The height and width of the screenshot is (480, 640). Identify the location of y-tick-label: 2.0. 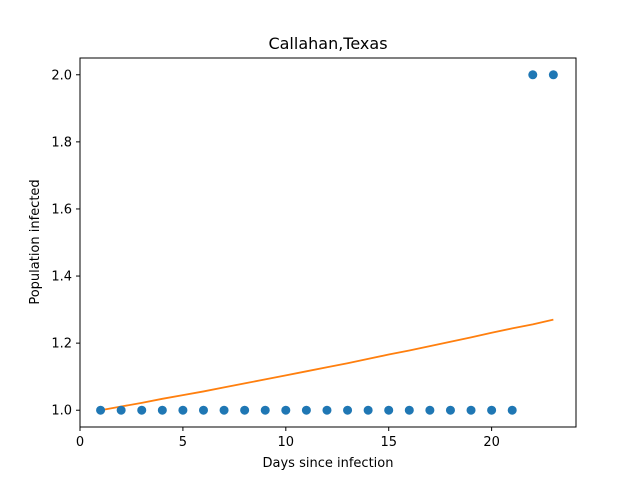
(61, 75).